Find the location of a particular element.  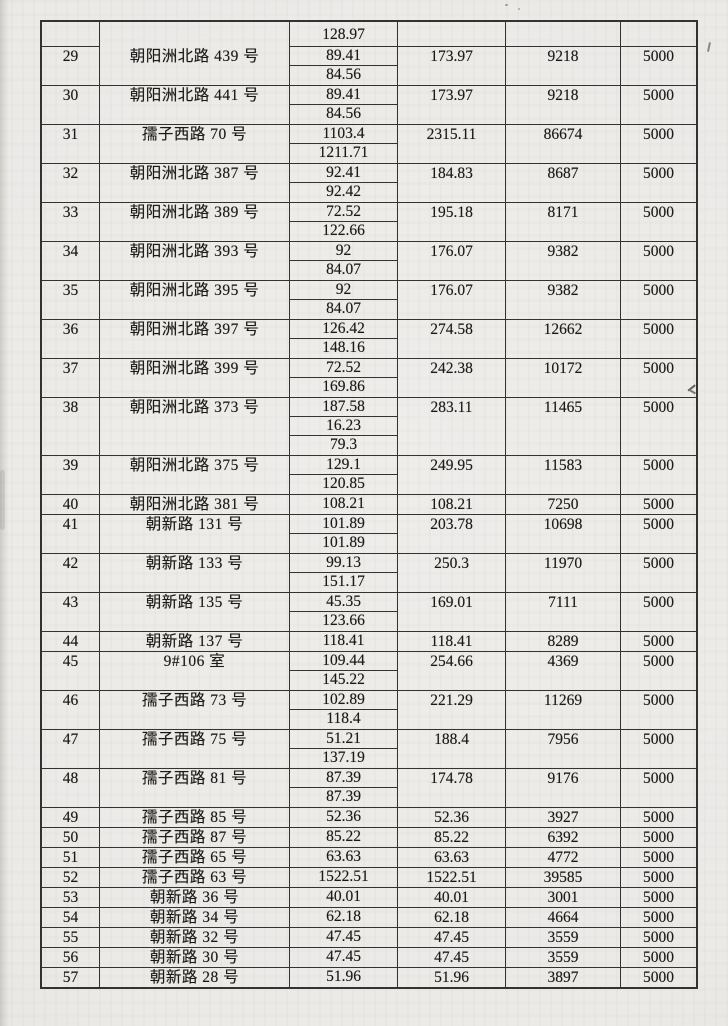

area-parts-cell: 101.89 101.89 is located at coordinates (344, 534).